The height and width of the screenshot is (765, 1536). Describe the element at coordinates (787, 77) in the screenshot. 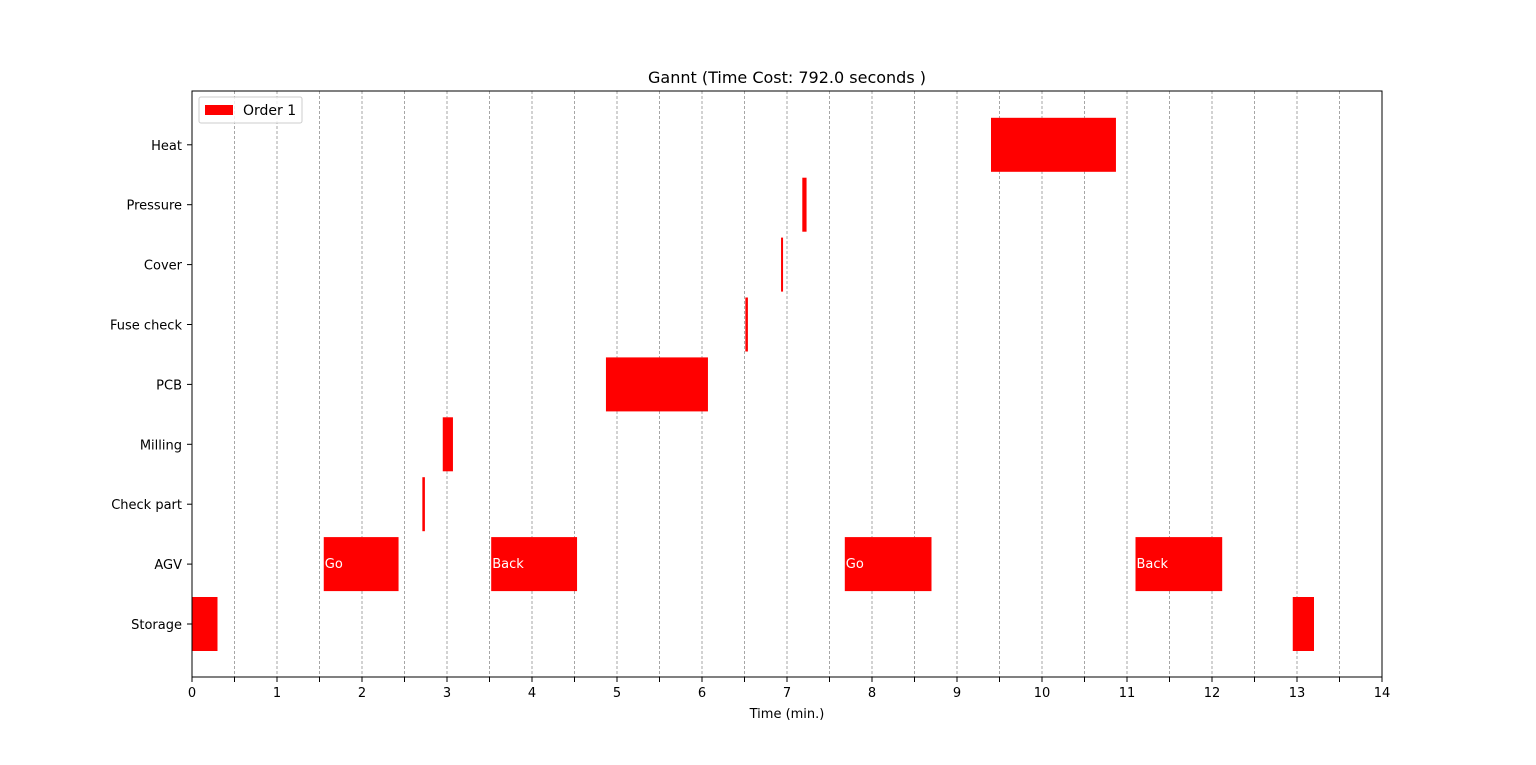

I see `chart-title: Gannt (Time Cost: 792.0 seconds )` at that location.